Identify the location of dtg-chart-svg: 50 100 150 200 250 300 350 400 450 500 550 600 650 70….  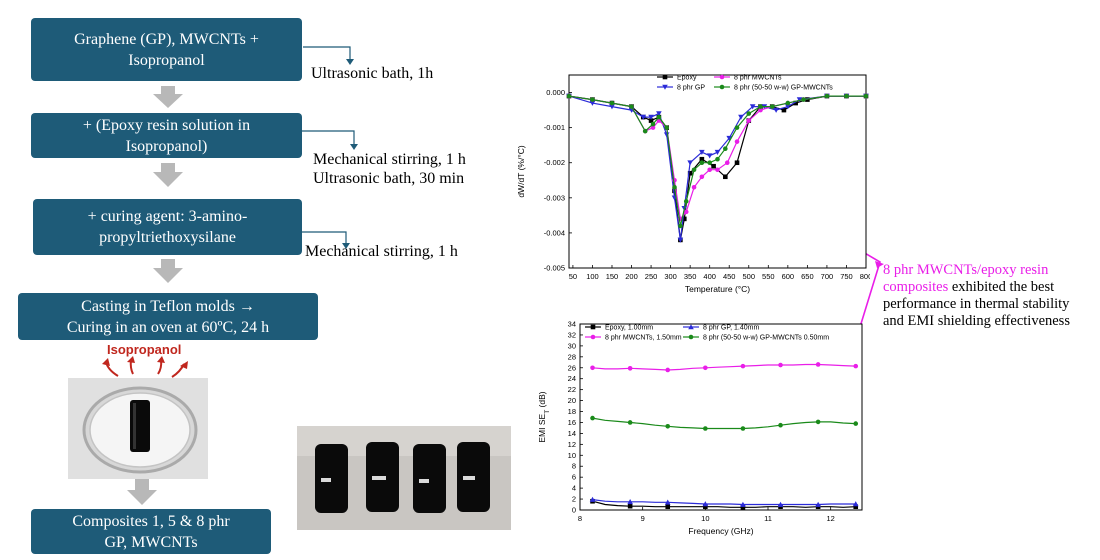
(694, 184).